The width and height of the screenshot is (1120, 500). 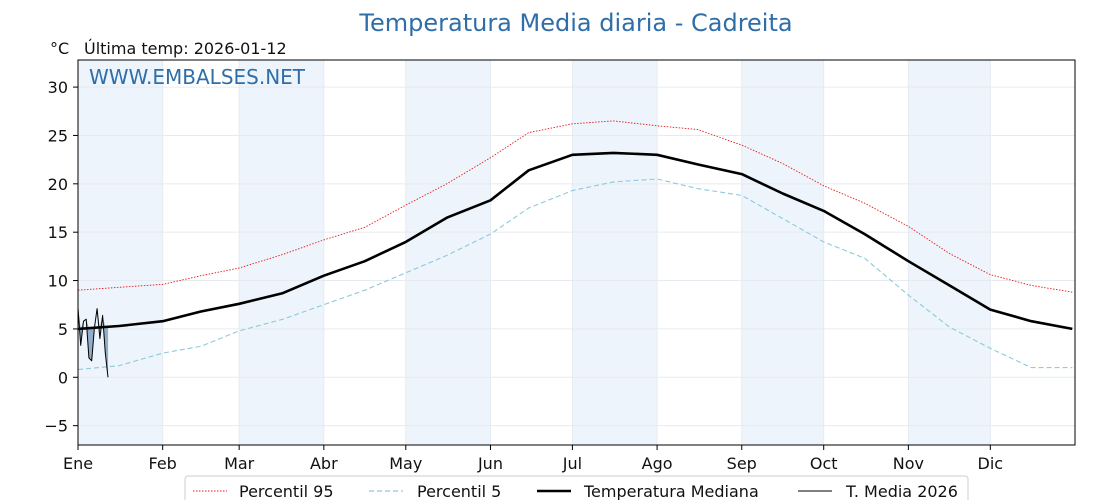 I want to click on legend-box, so click(x=576, y=487).